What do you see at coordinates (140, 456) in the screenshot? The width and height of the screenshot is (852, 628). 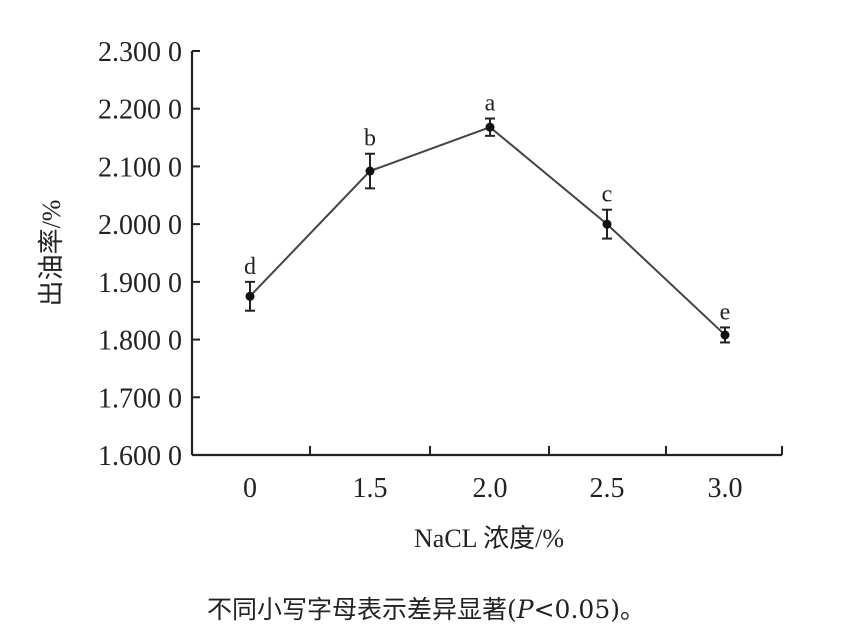 I see `y-tick-label: 1.600 0` at bounding box center [140, 456].